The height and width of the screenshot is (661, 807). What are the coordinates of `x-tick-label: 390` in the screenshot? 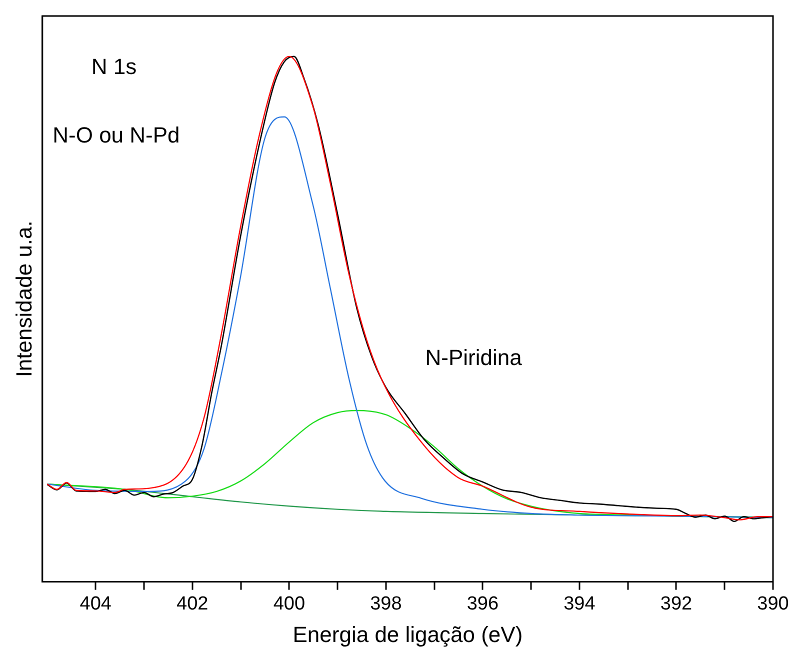 It's located at (773, 603).